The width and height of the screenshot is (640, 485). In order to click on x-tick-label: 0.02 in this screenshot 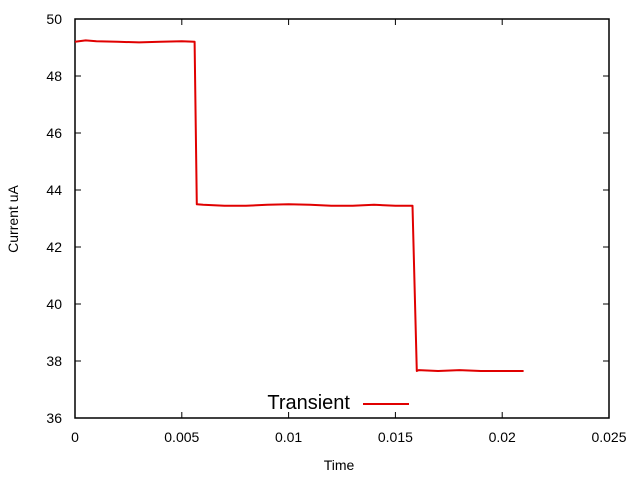, I will do `click(502, 437)`.